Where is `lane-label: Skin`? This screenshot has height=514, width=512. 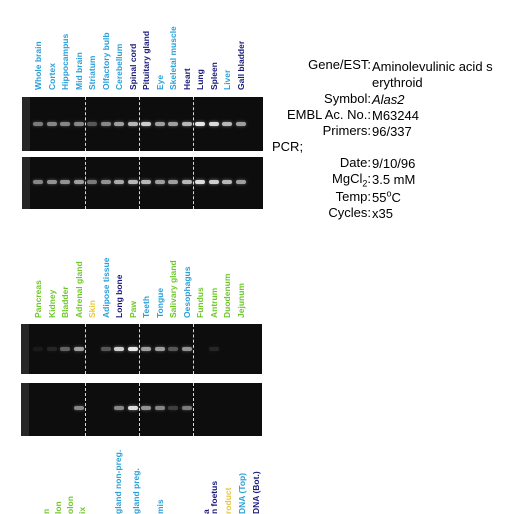
lane-label: Skin is located at coordinates (92, 309).